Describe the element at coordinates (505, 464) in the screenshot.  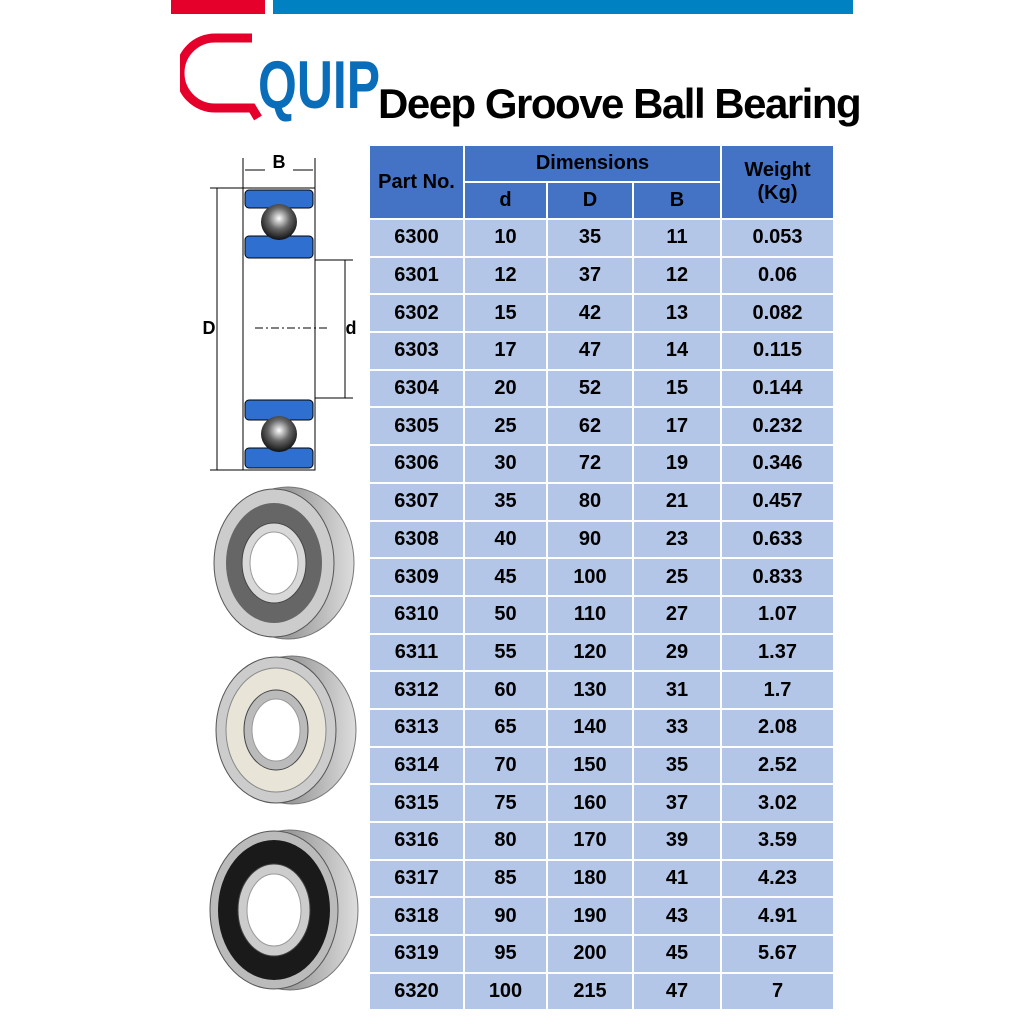
I see `cell-inner-diameter: 30` at that location.